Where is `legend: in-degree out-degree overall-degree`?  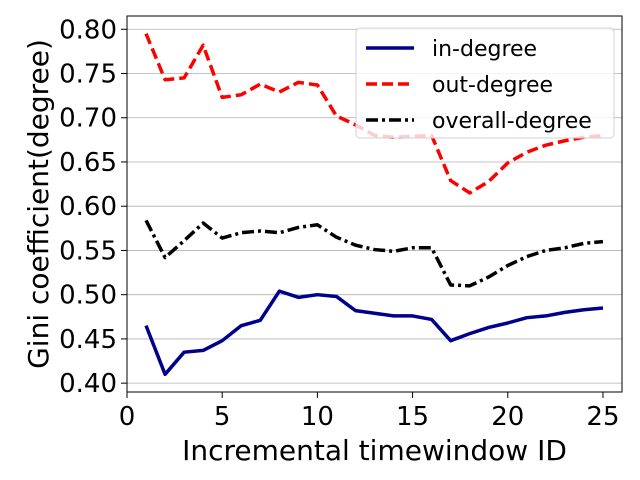
legend: in-degree out-degree overall-degree is located at coordinates (485, 83).